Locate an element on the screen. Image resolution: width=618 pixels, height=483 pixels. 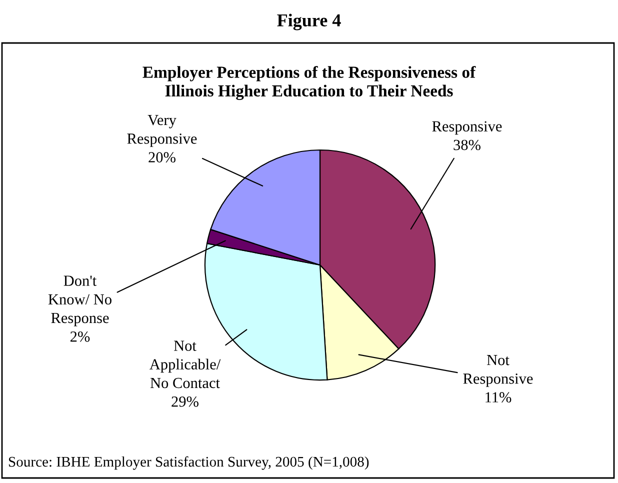
data-label: 2% is located at coordinates (80, 336).